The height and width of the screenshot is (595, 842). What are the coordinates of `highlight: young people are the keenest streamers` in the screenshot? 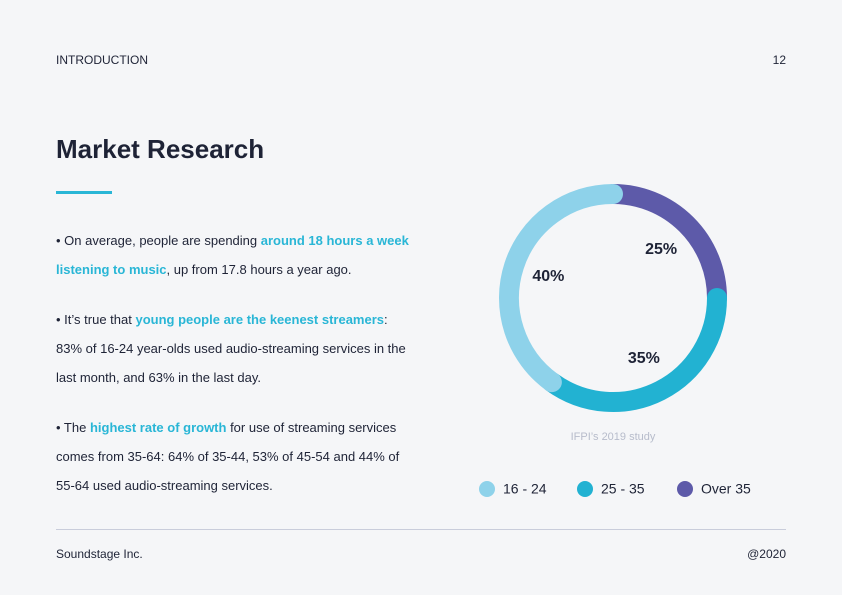 It's located at (260, 319).